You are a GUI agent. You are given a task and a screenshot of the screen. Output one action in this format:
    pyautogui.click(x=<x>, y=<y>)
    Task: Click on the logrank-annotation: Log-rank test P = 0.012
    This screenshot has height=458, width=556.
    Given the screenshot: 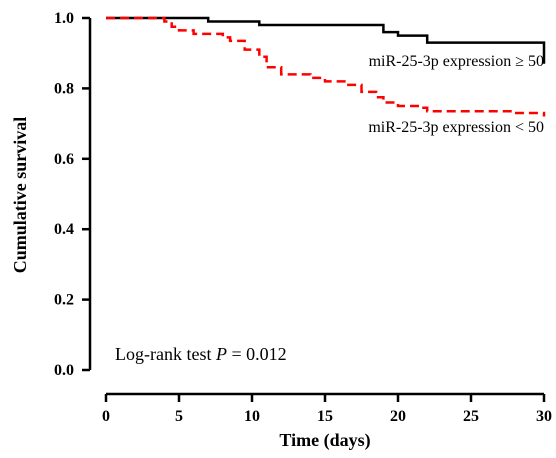 What is the action you would take?
    pyautogui.click(x=201, y=354)
    